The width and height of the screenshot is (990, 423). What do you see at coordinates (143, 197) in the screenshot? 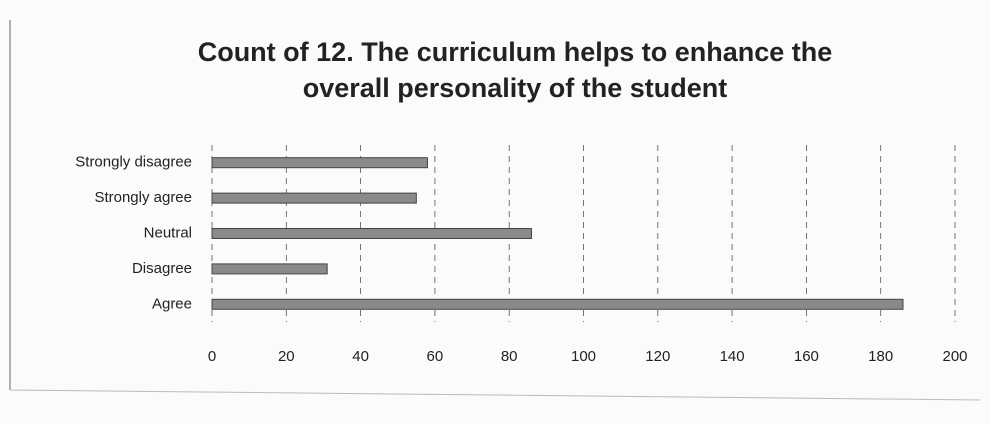
I see `y-tick-label: Strongly agree` at bounding box center [143, 197].